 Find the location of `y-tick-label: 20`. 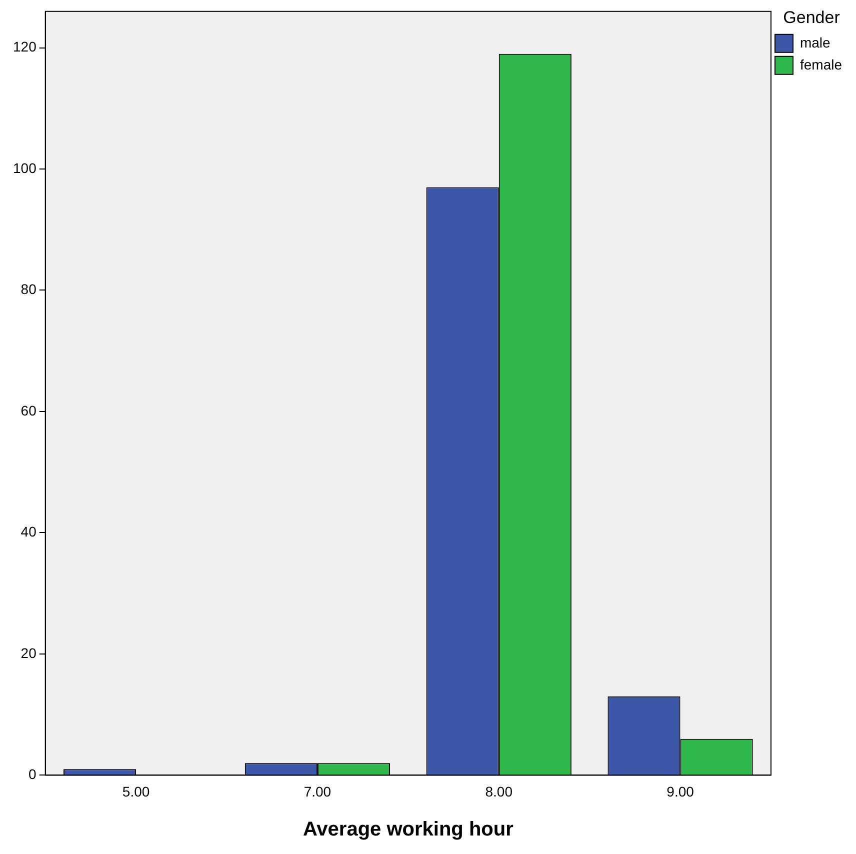

y-tick-label: 20 is located at coordinates (28, 652).